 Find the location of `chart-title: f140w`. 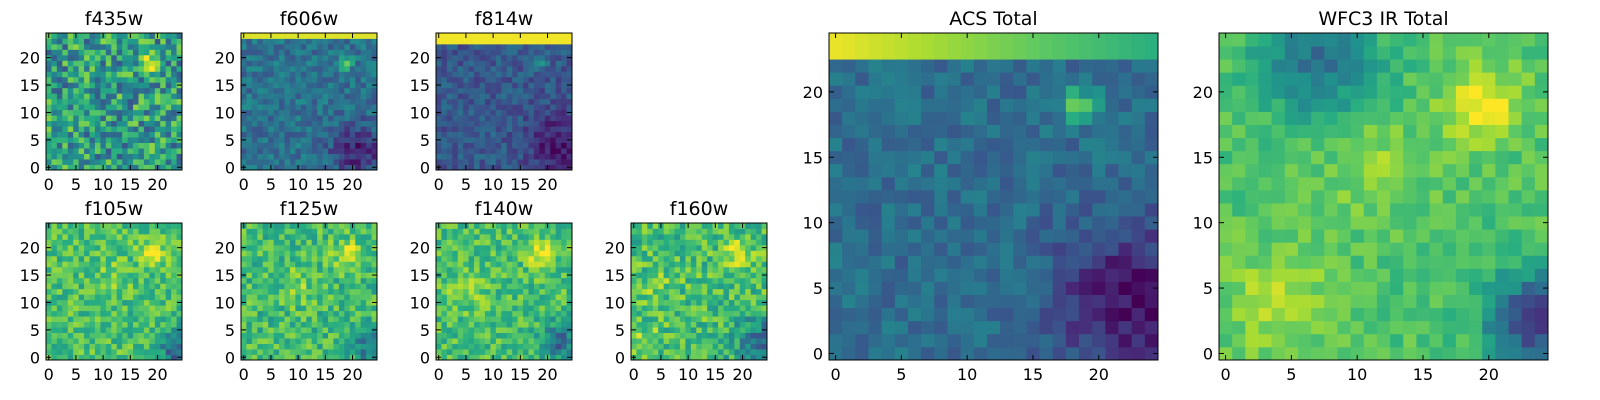

chart-title: f140w is located at coordinates (504, 209).